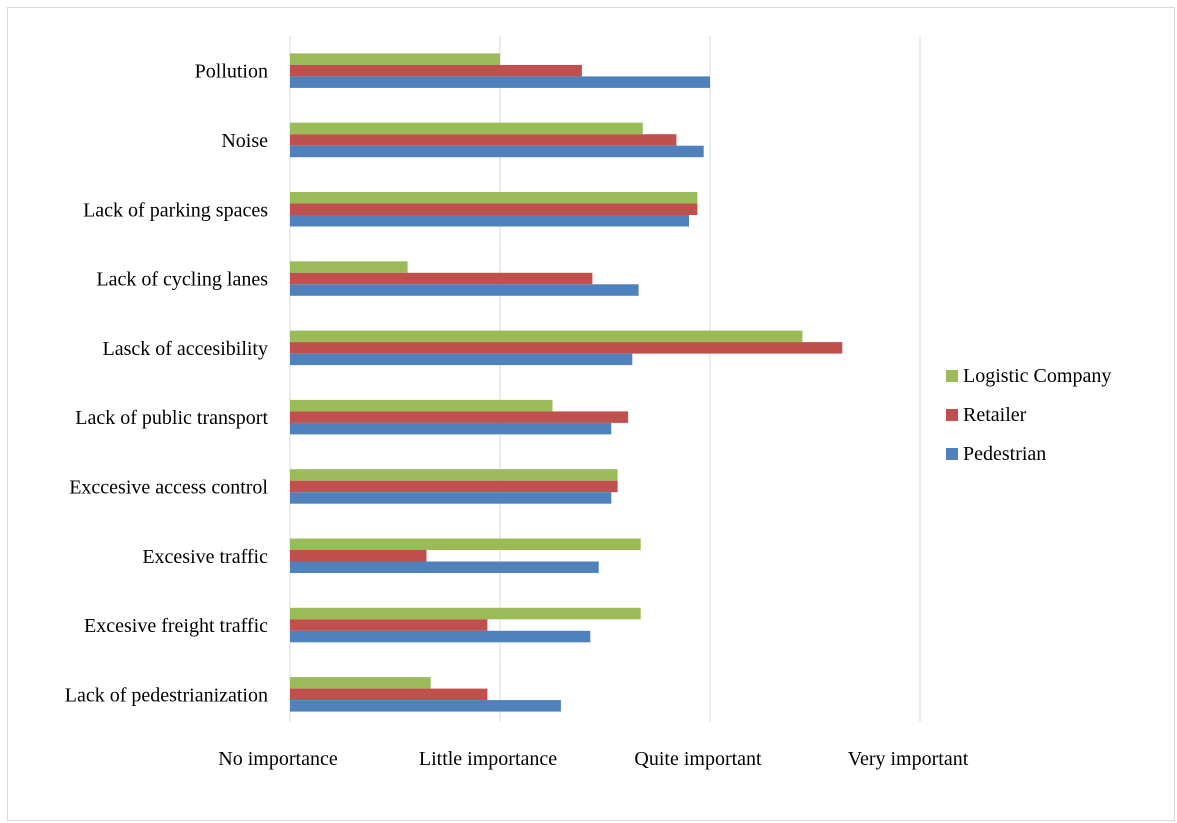  What do you see at coordinates (1037, 376) in the screenshot?
I see `legend-label-logistic-company: Logistic Company` at bounding box center [1037, 376].